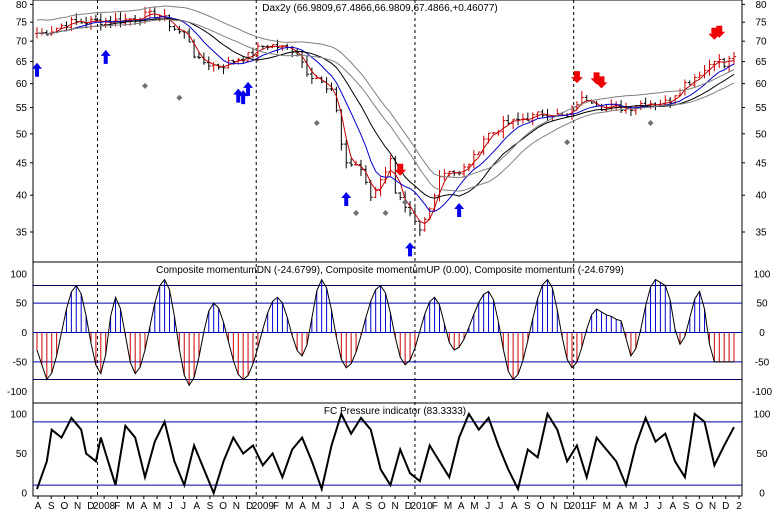 This screenshot has height=516, width=777. What do you see at coordinates (762, 414) in the screenshot?
I see `pressure-tick-label-right: 100` at bounding box center [762, 414].